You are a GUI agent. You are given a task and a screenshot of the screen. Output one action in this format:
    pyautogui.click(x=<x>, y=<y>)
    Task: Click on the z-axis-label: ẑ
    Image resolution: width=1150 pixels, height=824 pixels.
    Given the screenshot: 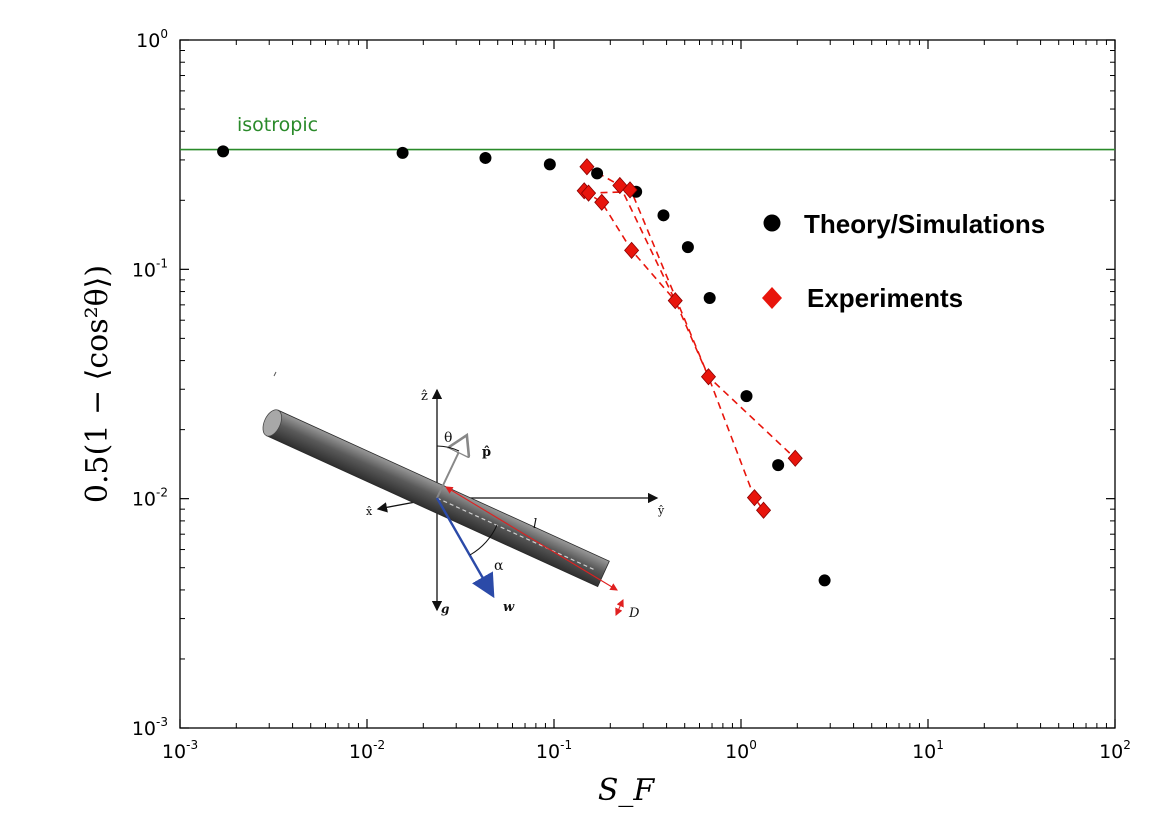 What is the action you would take?
    pyautogui.click(x=424, y=396)
    